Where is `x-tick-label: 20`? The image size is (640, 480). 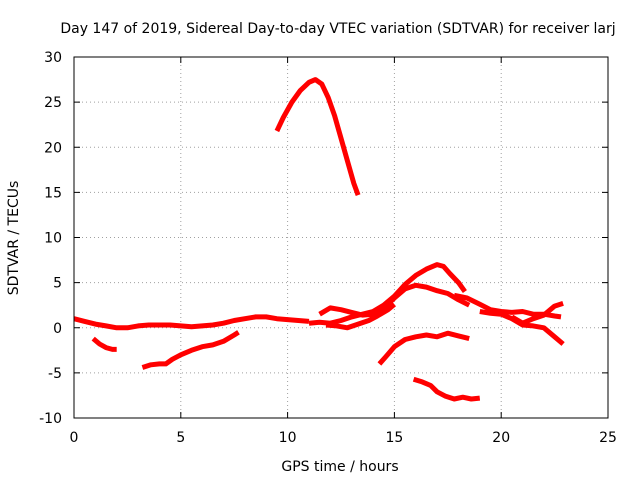 x-tick-label: 20 is located at coordinates (501, 438).